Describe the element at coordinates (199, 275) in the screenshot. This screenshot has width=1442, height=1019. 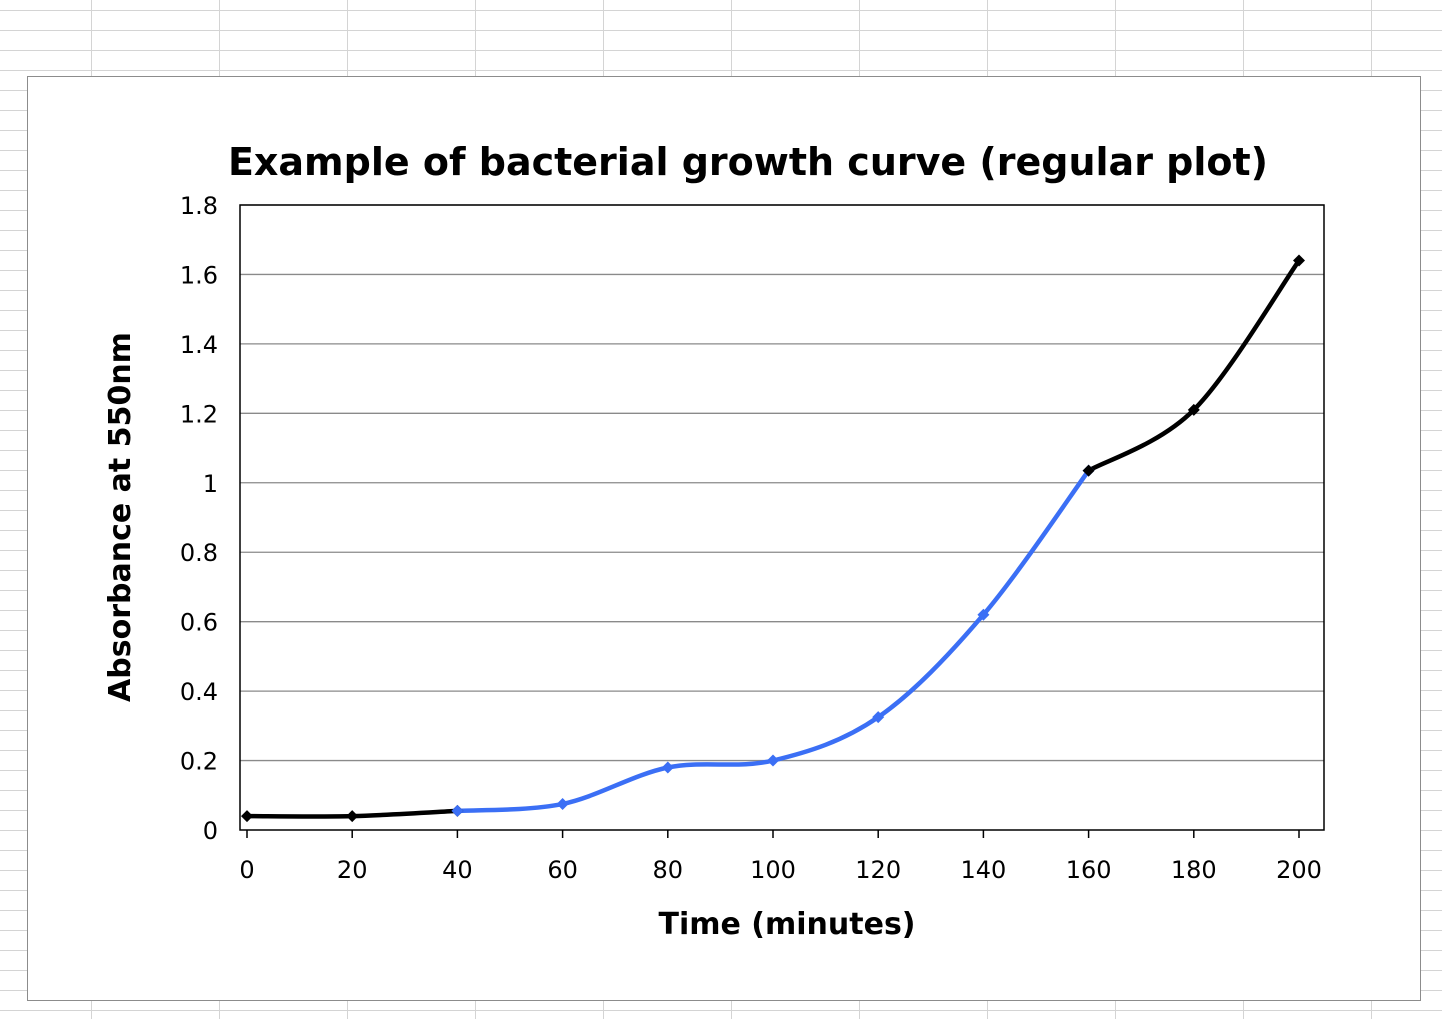
I see `y-tick-label: 1.6` at that location.